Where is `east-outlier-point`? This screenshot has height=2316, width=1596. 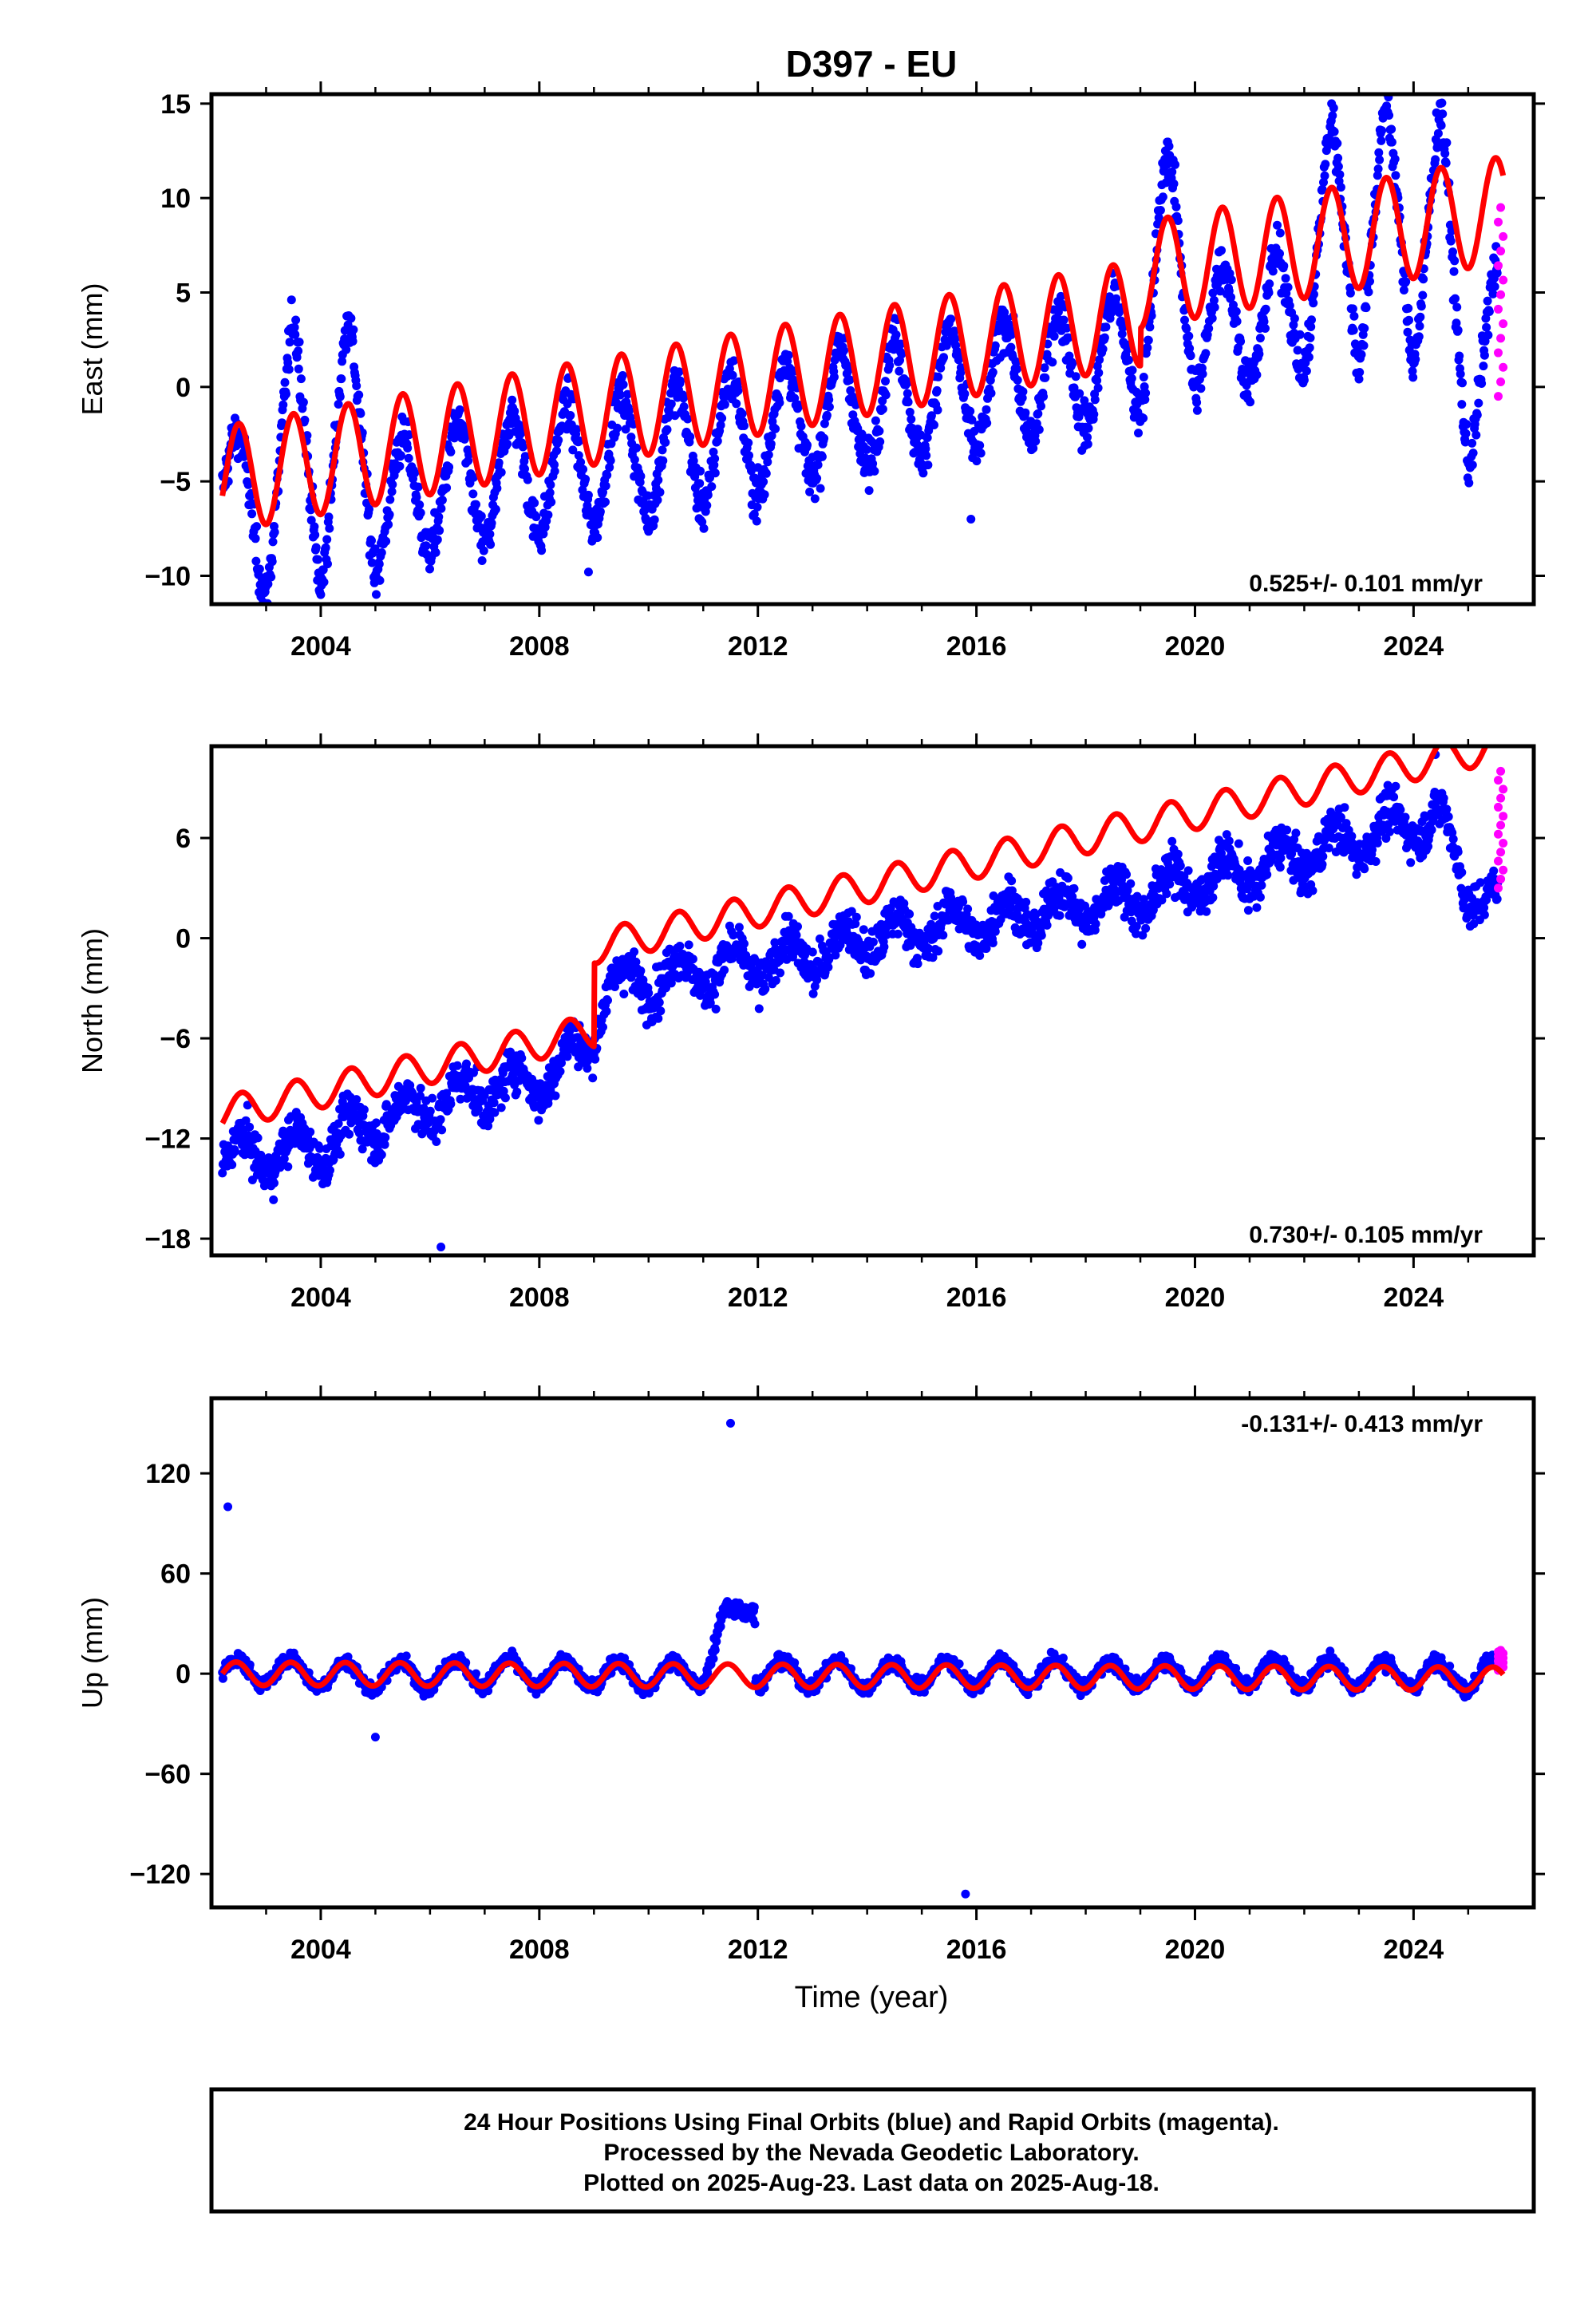 east-outlier-point is located at coordinates (321, 594).